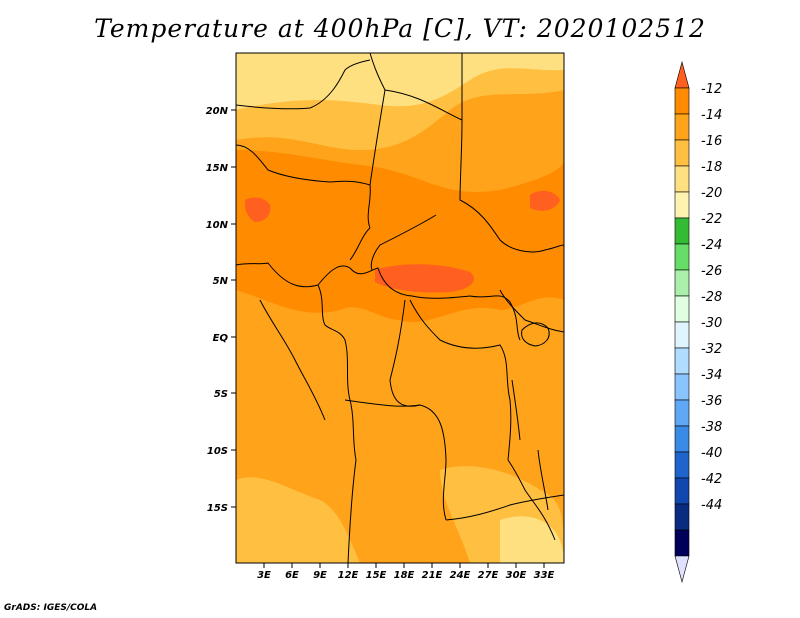 The width and height of the screenshot is (800, 618). Describe the element at coordinates (292, 575) in the screenshot. I see `lon-label: 6E` at that location.